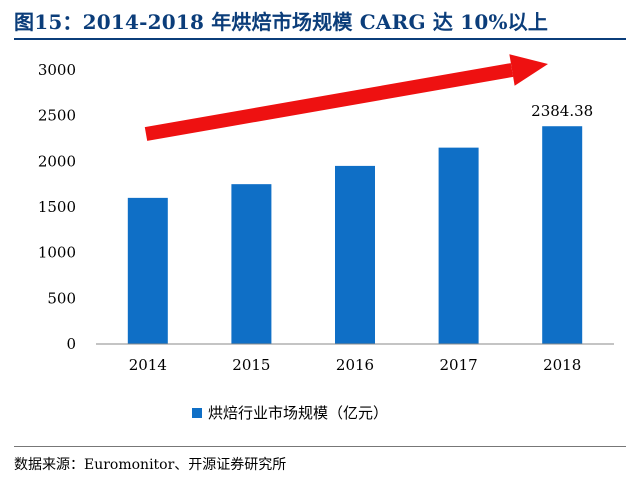  I want to click on trend-arrow, so click(346, 97).